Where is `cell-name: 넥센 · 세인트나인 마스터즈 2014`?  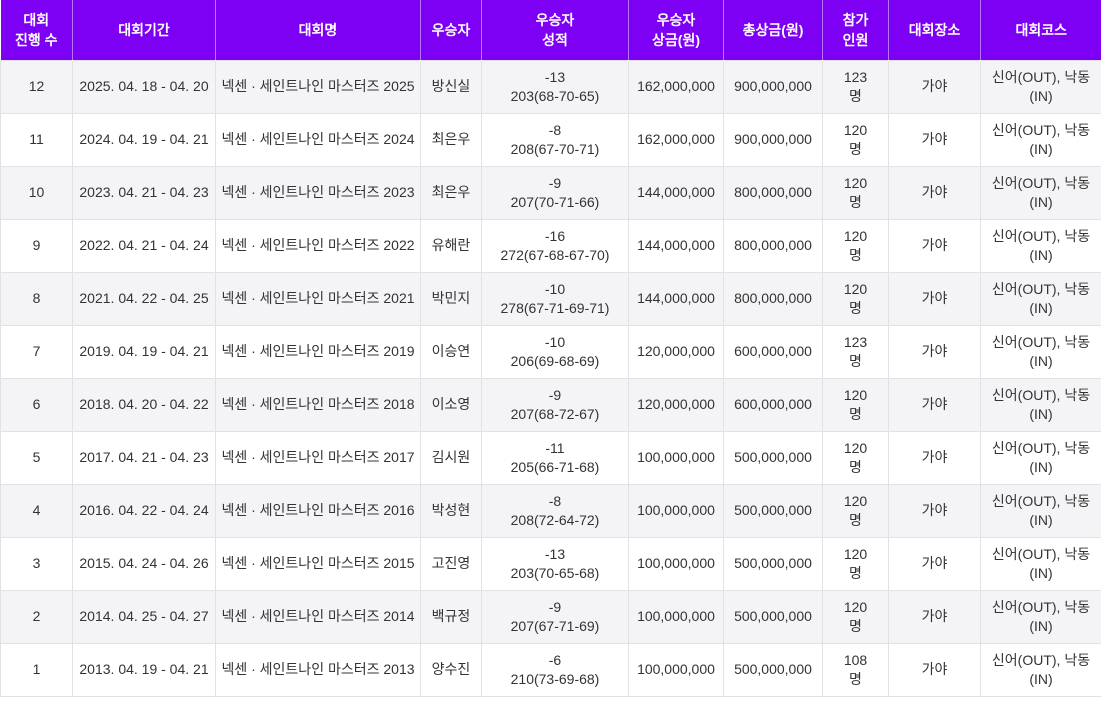
cell-name: 넥센 · 세인트나인 마스터즈 2014 is located at coordinates (318, 616).